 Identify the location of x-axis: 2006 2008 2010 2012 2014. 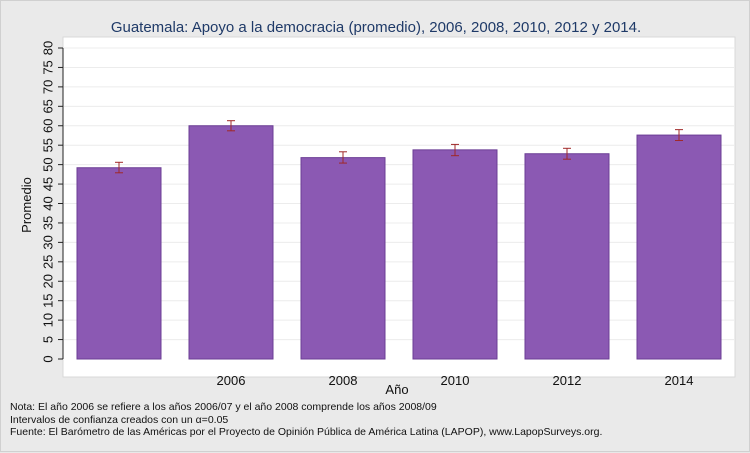
(455, 380).